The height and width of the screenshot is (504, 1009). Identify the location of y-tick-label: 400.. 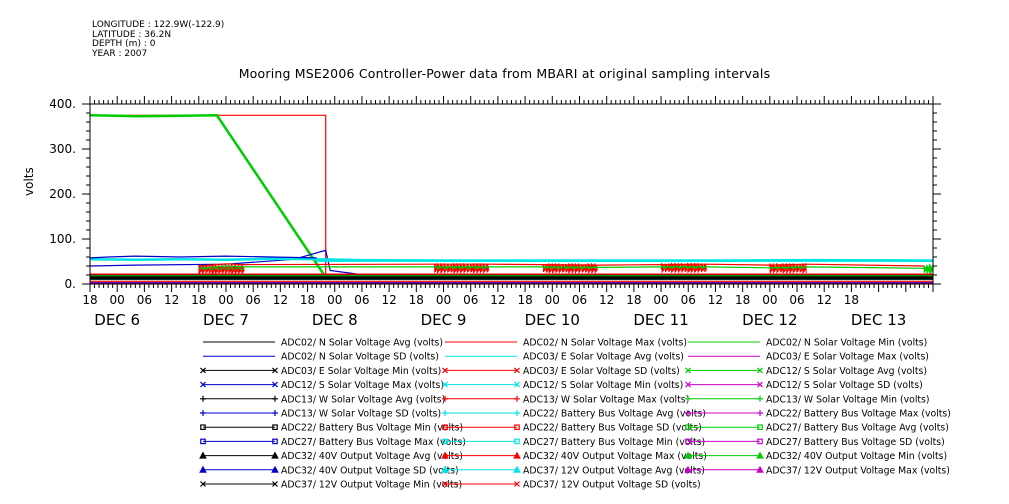
(62, 104).